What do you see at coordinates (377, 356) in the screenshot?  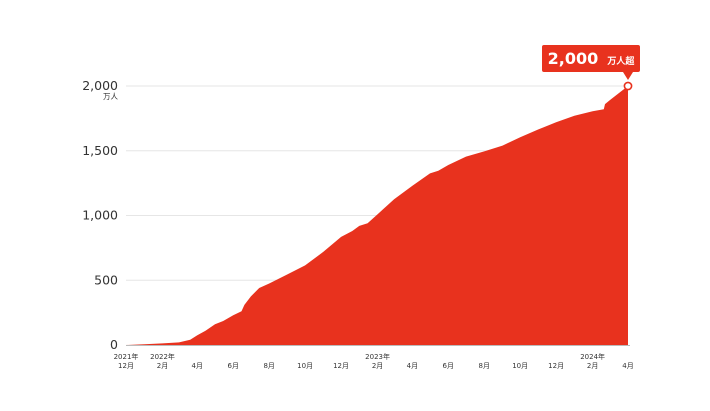 I see `x-tick-line: 2023年` at bounding box center [377, 356].